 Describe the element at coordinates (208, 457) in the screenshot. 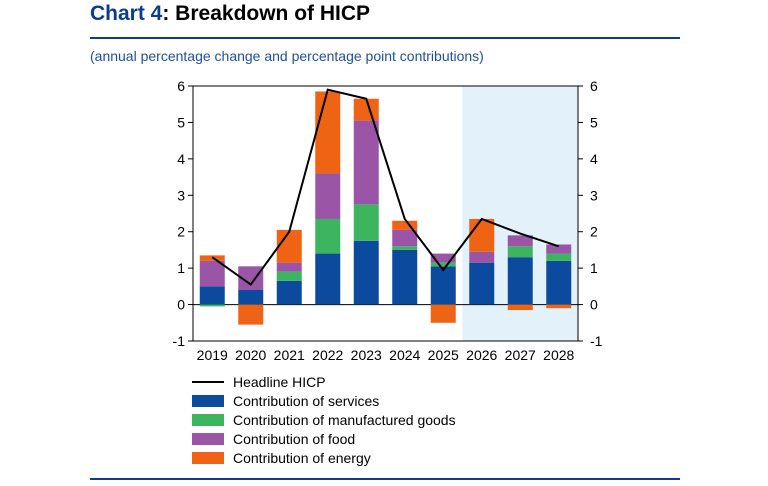

I see `legend-swatch-energy` at that location.